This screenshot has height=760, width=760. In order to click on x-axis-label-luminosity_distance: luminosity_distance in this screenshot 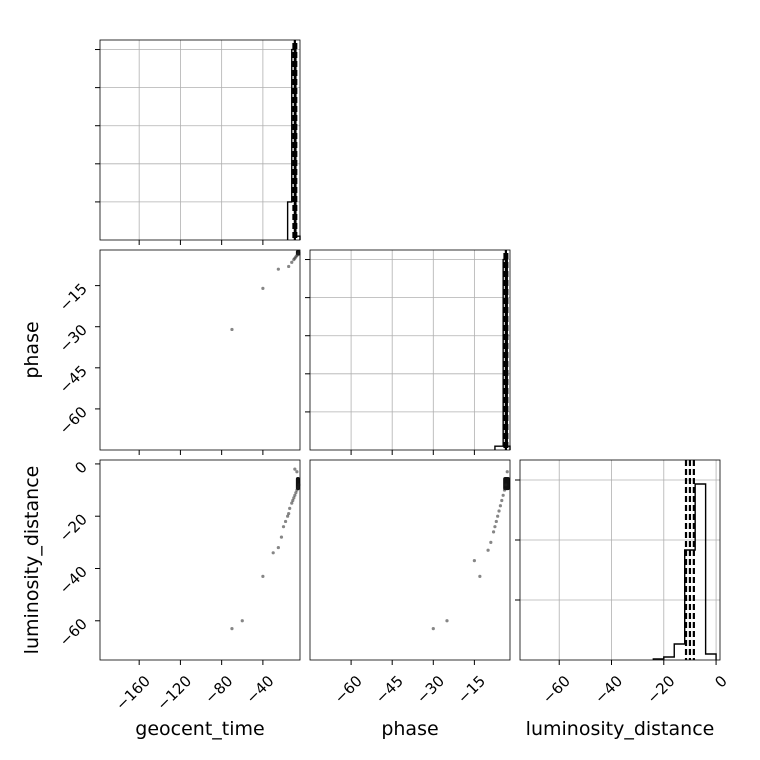, I will do `click(620, 729)`.